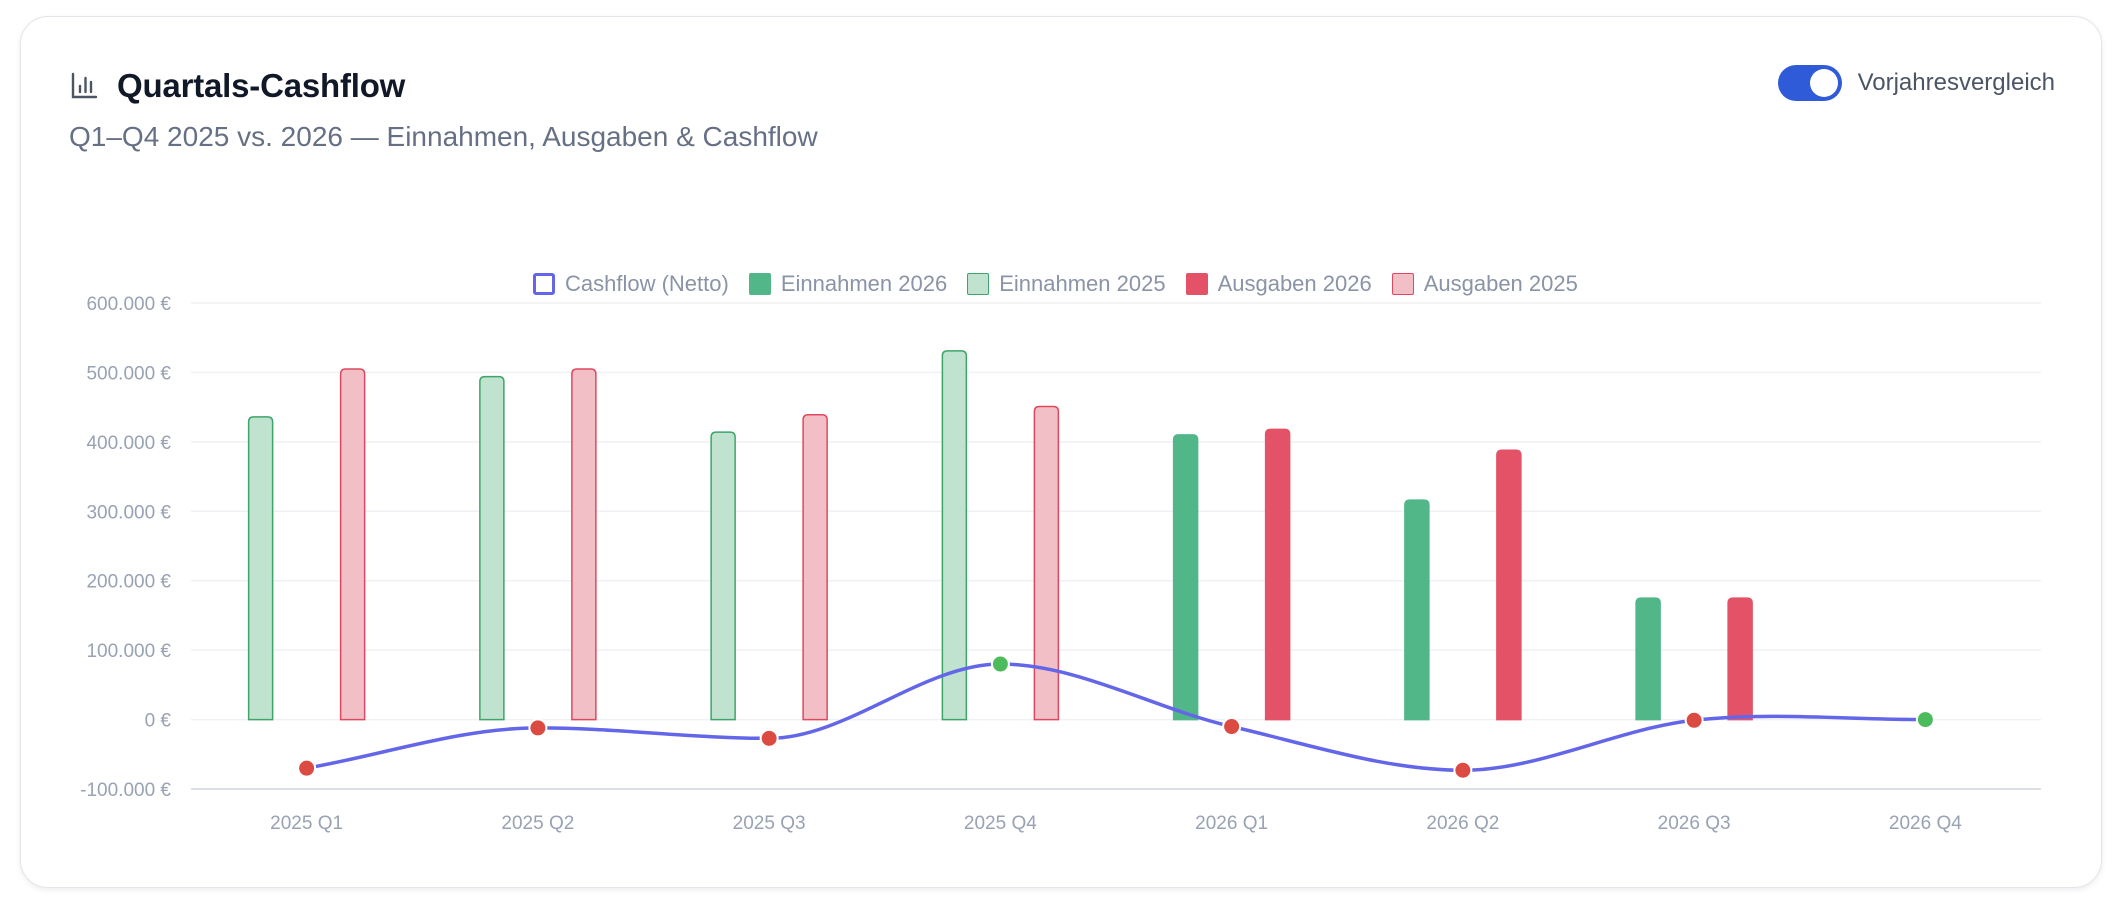  I want to click on x-tick-label: 2025 Q4, so click(1000, 823).